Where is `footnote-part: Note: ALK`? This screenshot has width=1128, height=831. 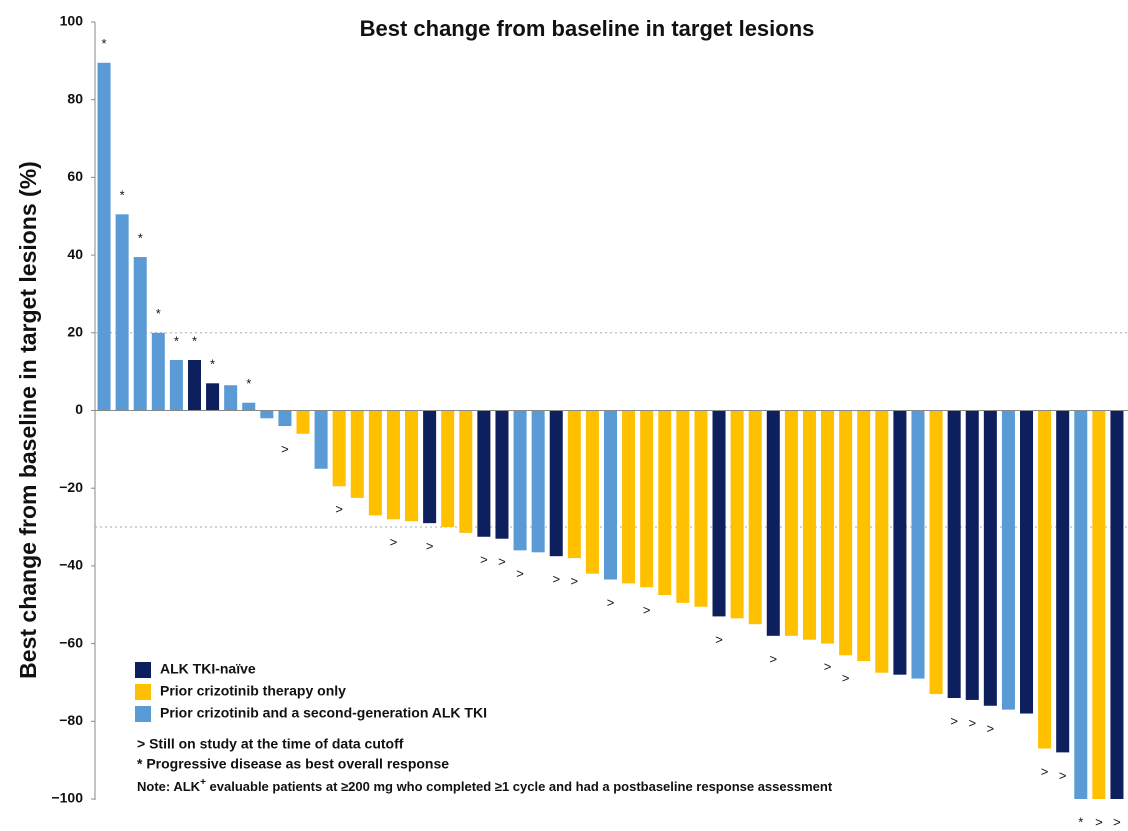 footnote-part: Note: ALK is located at coordinates (169, 786).